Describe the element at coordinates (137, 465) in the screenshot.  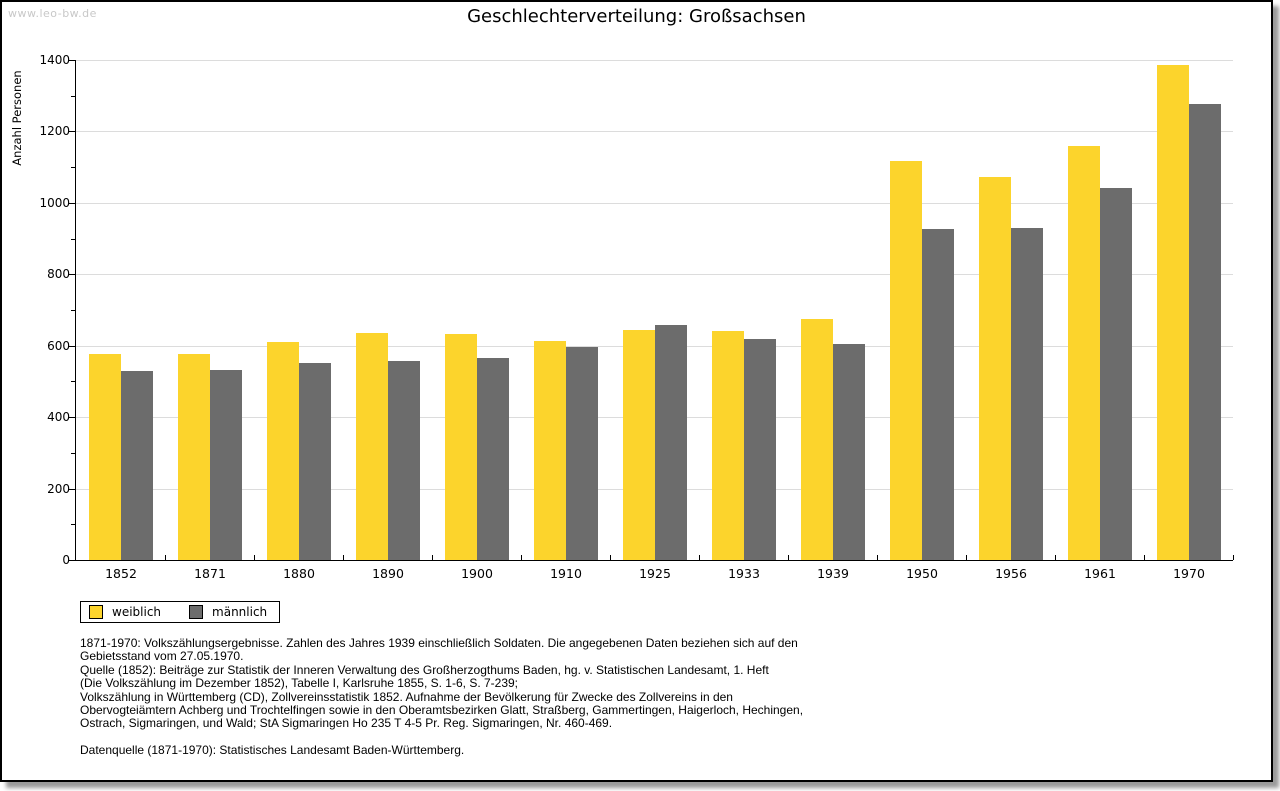
I see `bar-männlich-1852` at that location.